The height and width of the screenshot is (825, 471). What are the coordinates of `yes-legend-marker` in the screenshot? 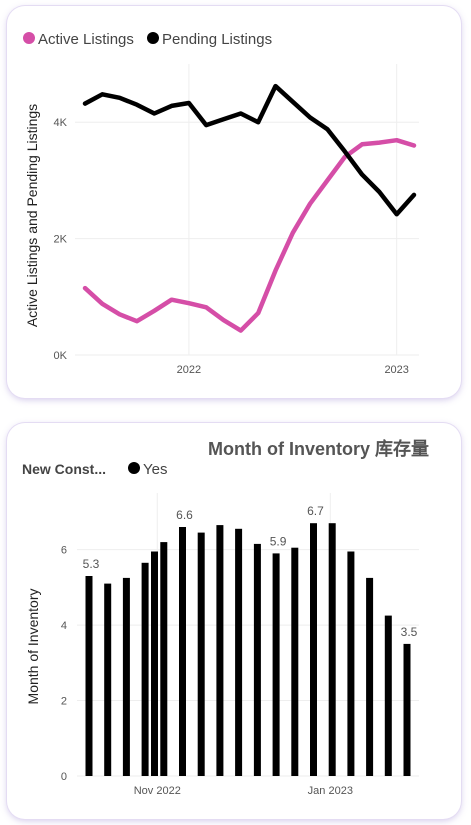 It's located at (134, 468).